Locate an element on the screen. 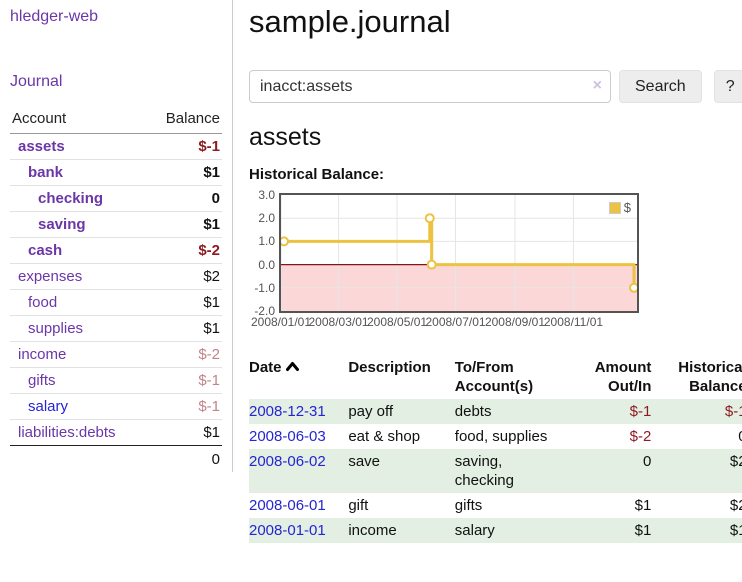  transaction-balance: 0 is located at coordinates (696, 436).